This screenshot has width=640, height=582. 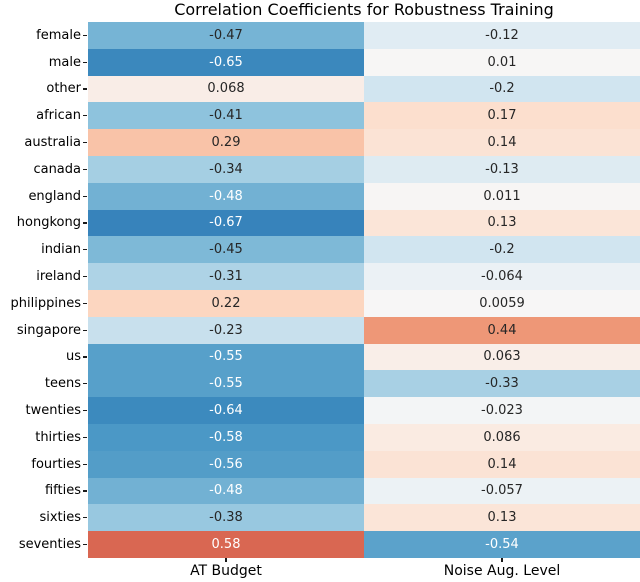 I want to click on y-tick-fourties, so click(x=85, y=464).